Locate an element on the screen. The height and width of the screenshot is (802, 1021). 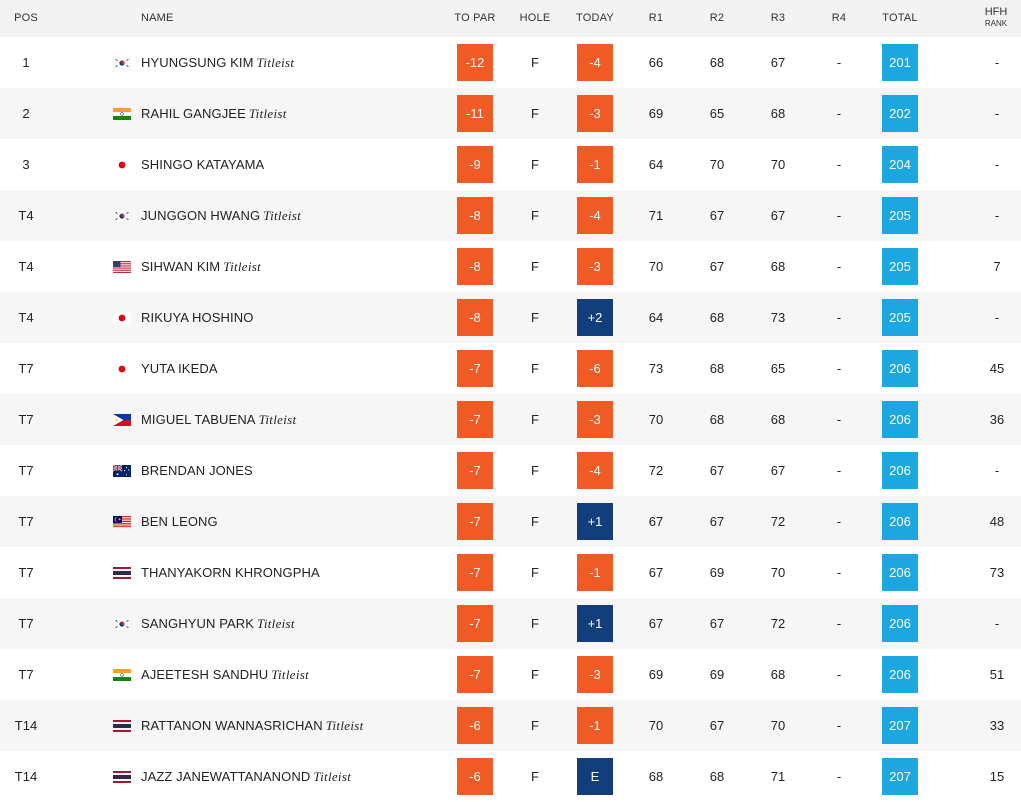
player-name: RIKUYA HOSHINO is located at coordinates (197, 317).